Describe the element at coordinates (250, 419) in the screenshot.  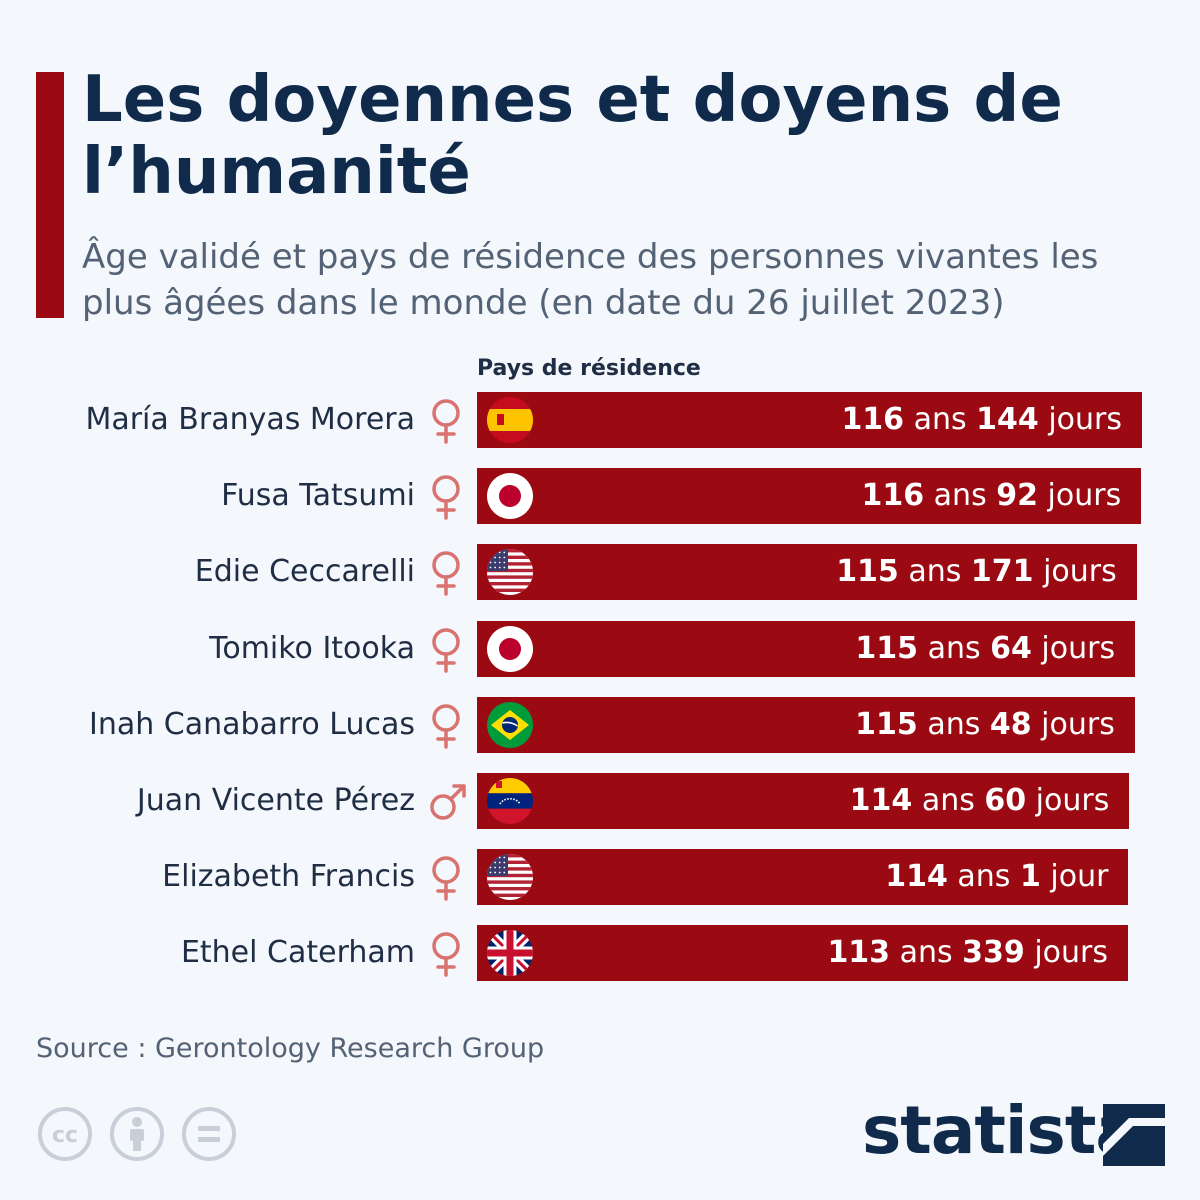
I see `person-name-label: María Branyas Morera` at that location.